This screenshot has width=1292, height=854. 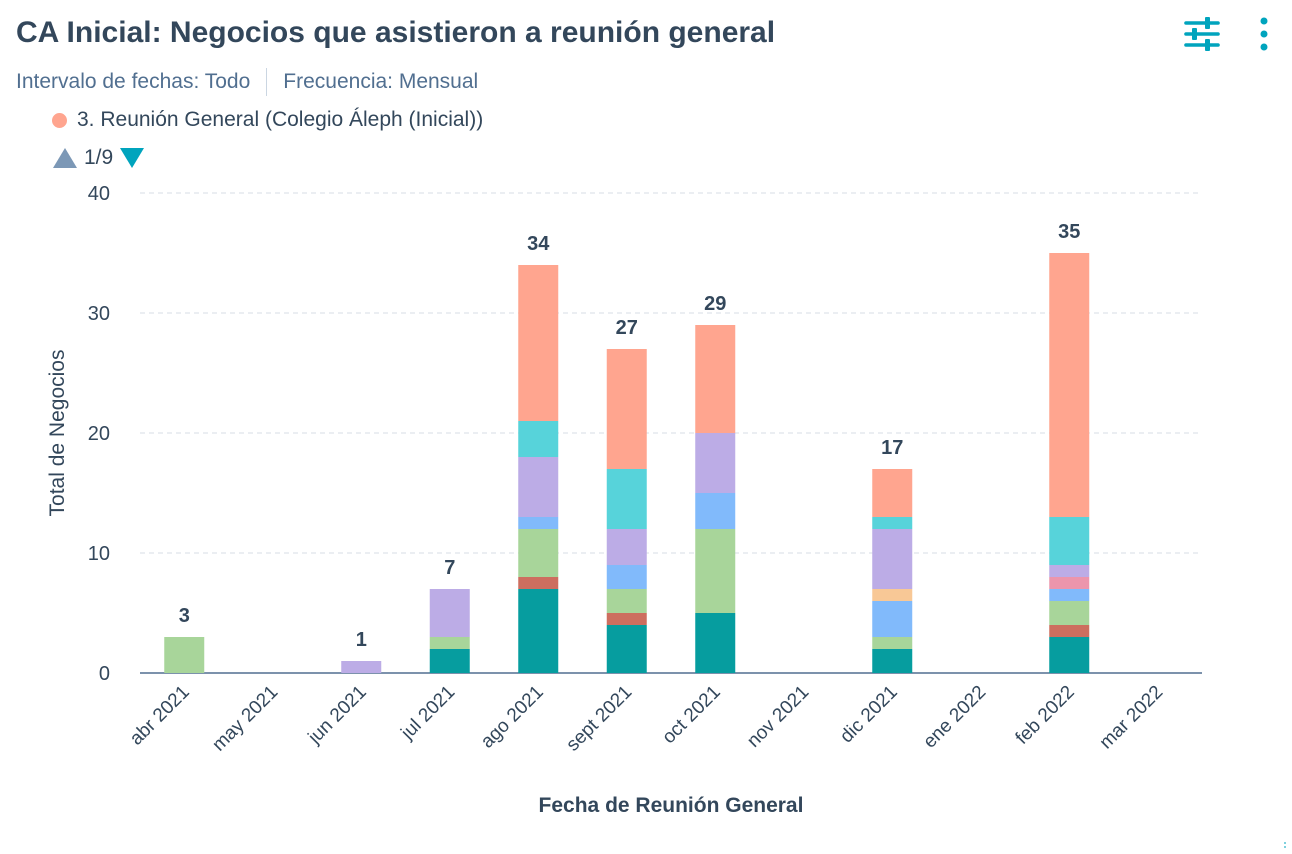 What do you see at coordinates (715, 304) in the screenshot?
I see `data-label: 29` at bounding box center [715, 304].